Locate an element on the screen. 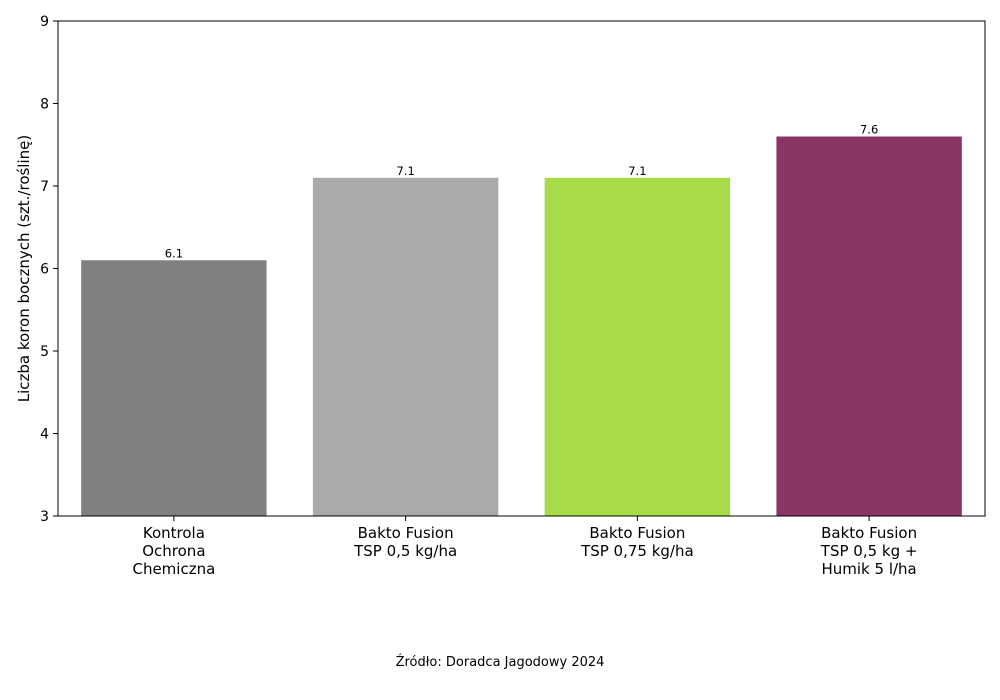  x-tick-label-line: Kontrola is located at coordinates (174, 533).